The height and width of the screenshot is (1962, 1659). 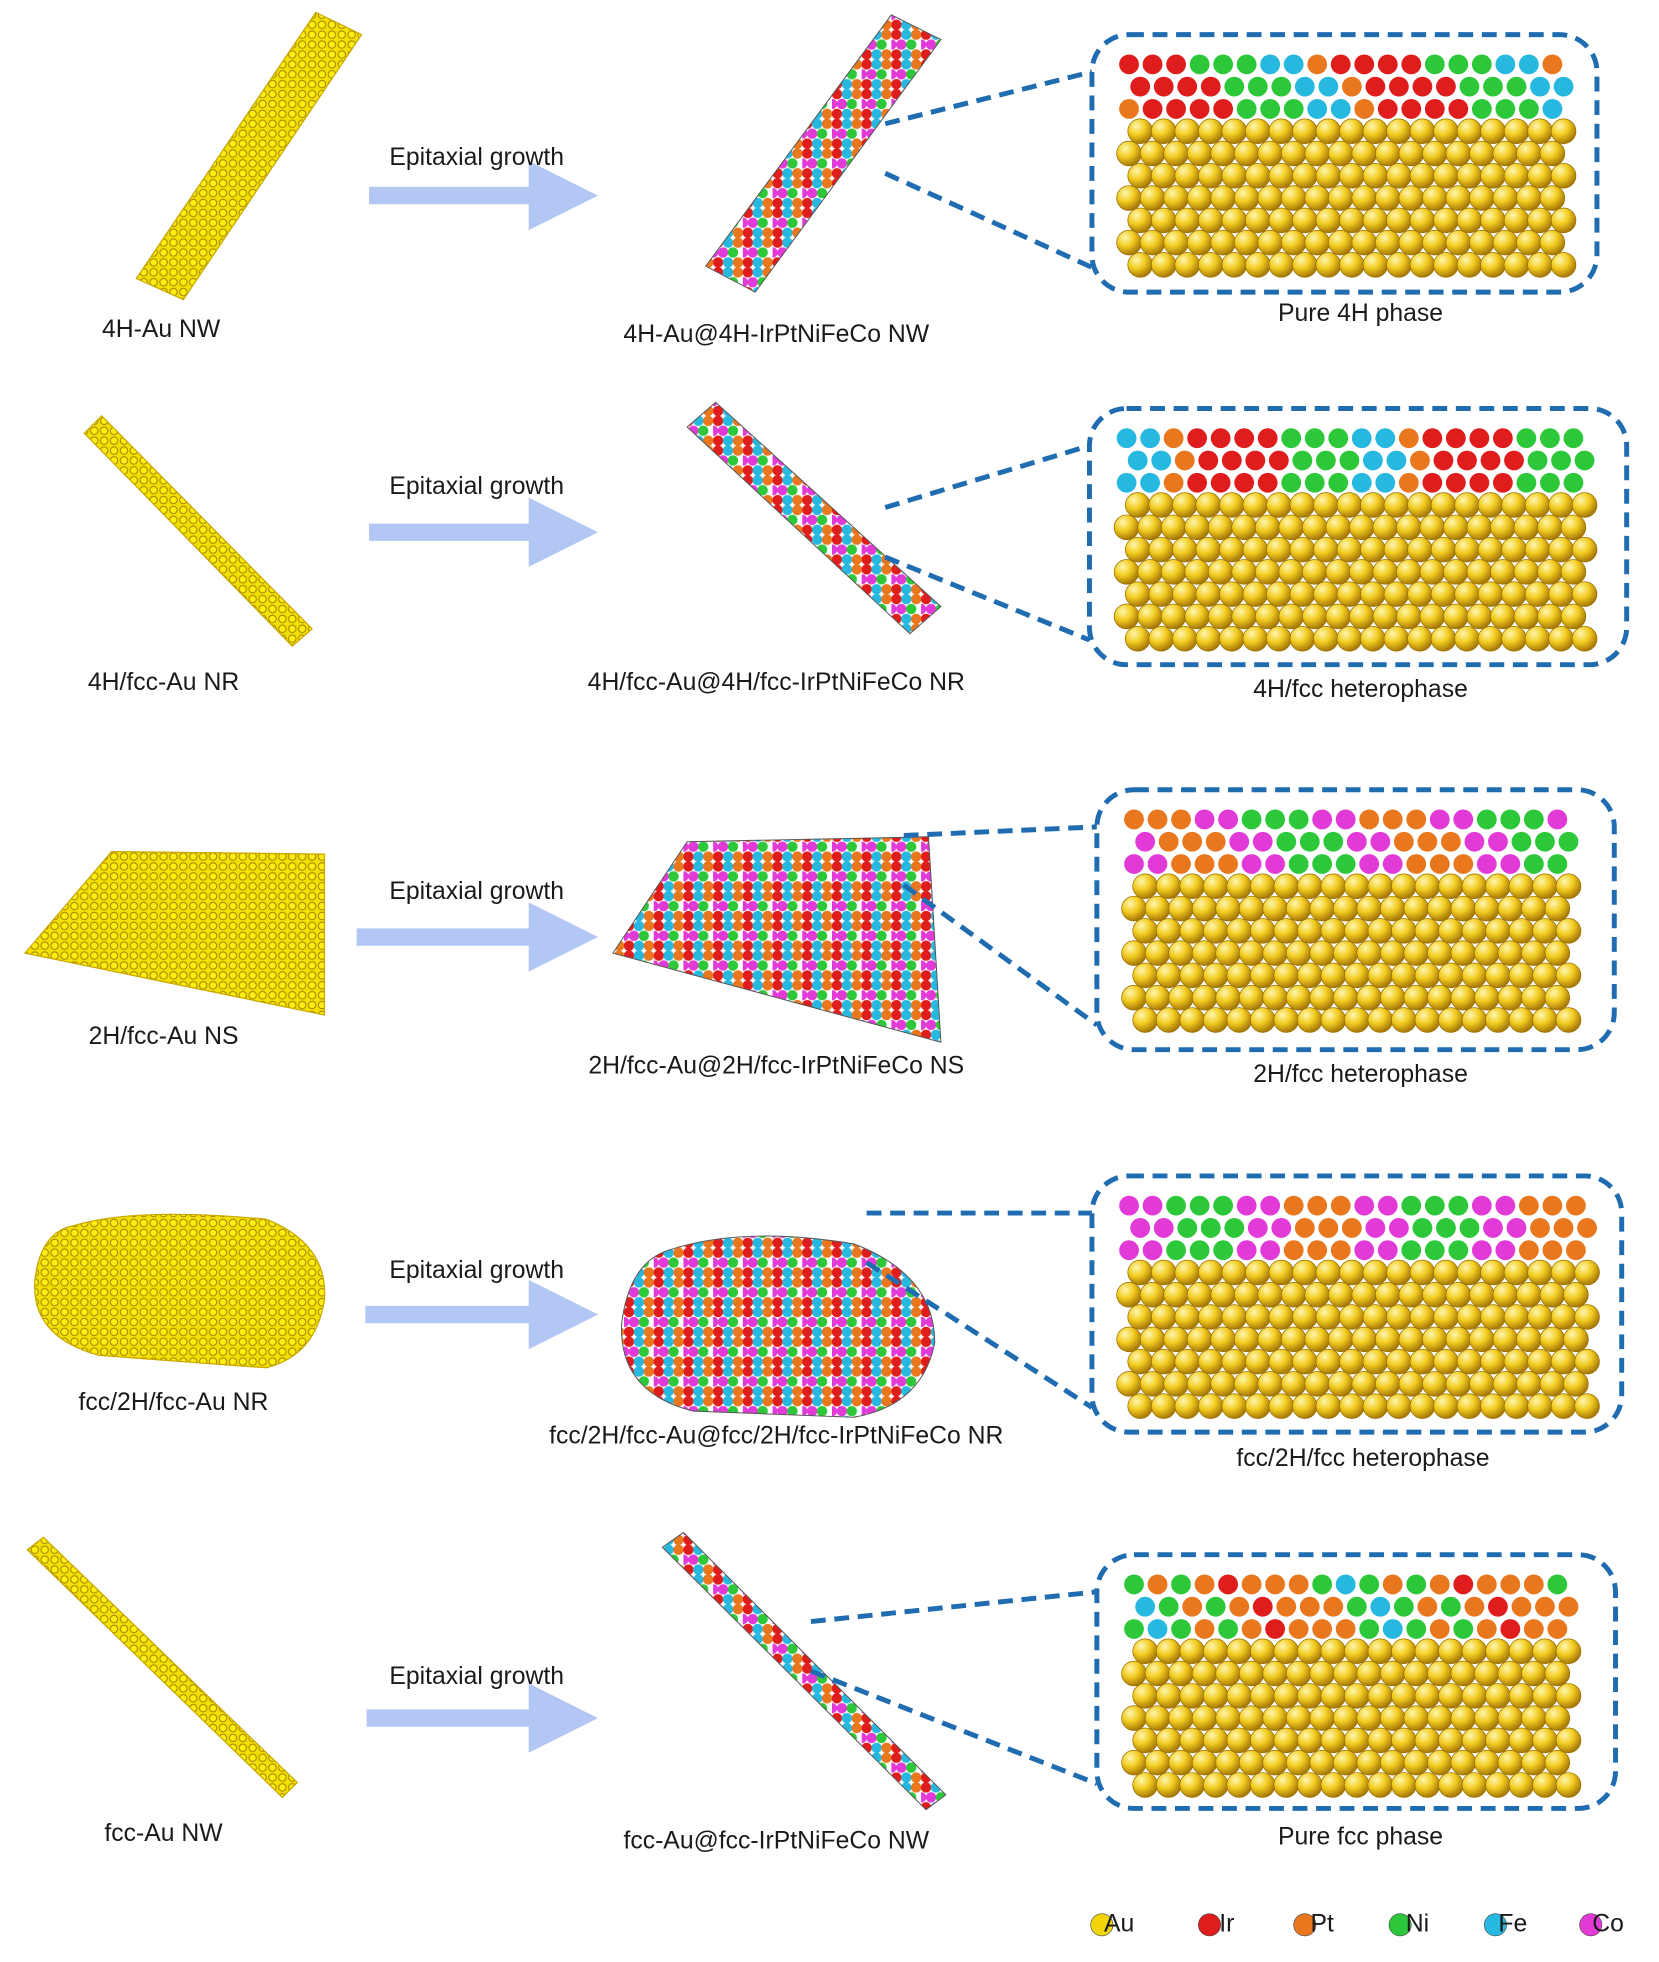 What do you see at coordinates (1591, 1925) in the screenshot?
I see `legend-swatch` at bounding box center [1591, 1925].